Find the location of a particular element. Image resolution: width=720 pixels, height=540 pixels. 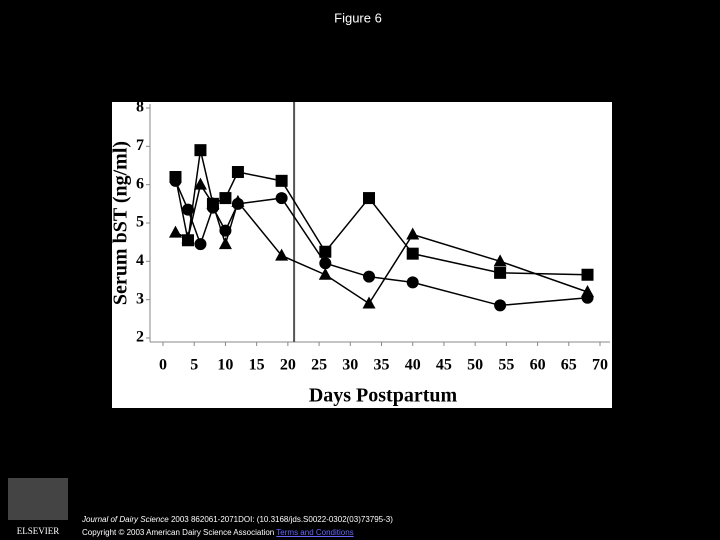

journal-name: Journal of Dairy Science is located at coordinates (125, 519).